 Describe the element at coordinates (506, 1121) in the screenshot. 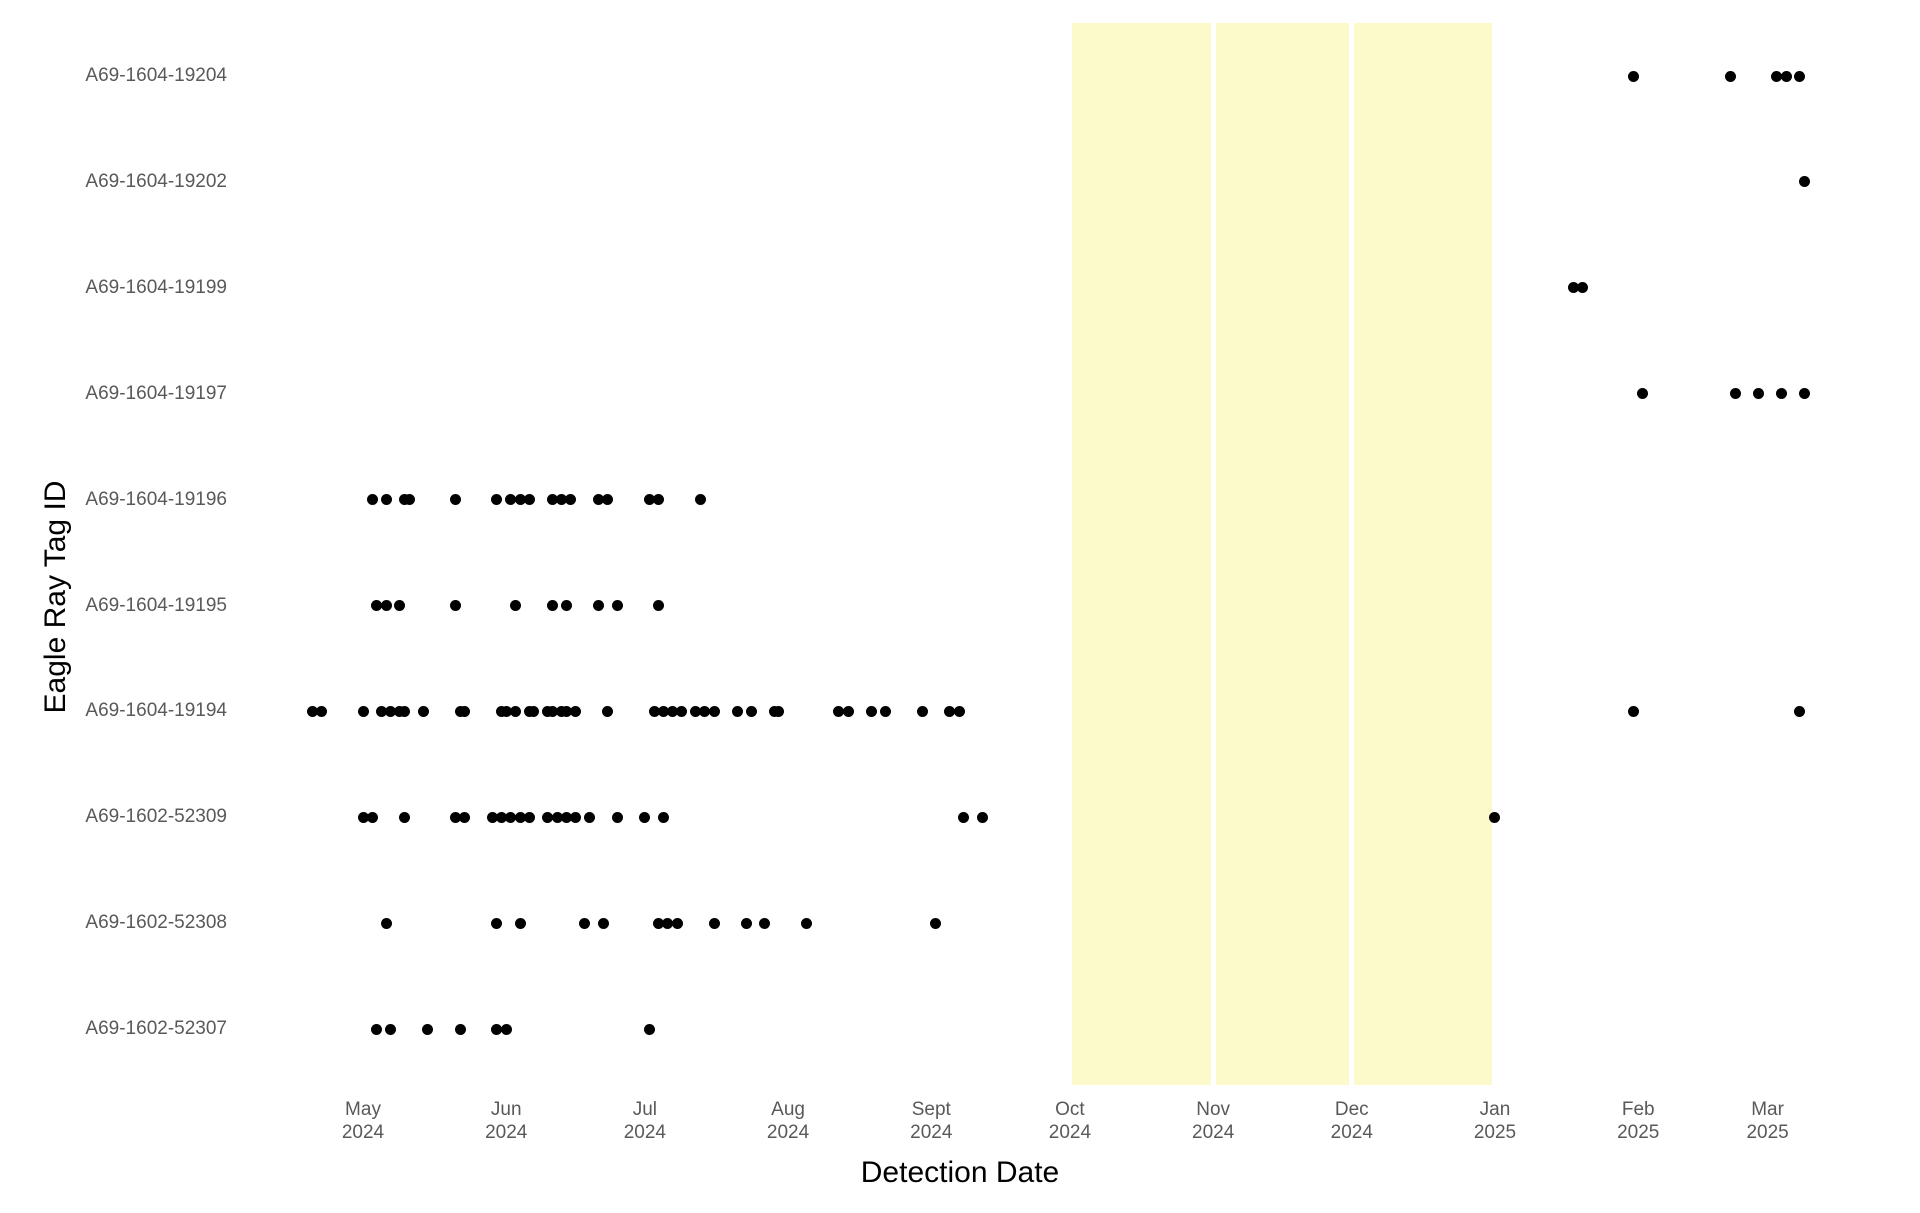

I see `x-tick-label: Jun 2024` at that location.